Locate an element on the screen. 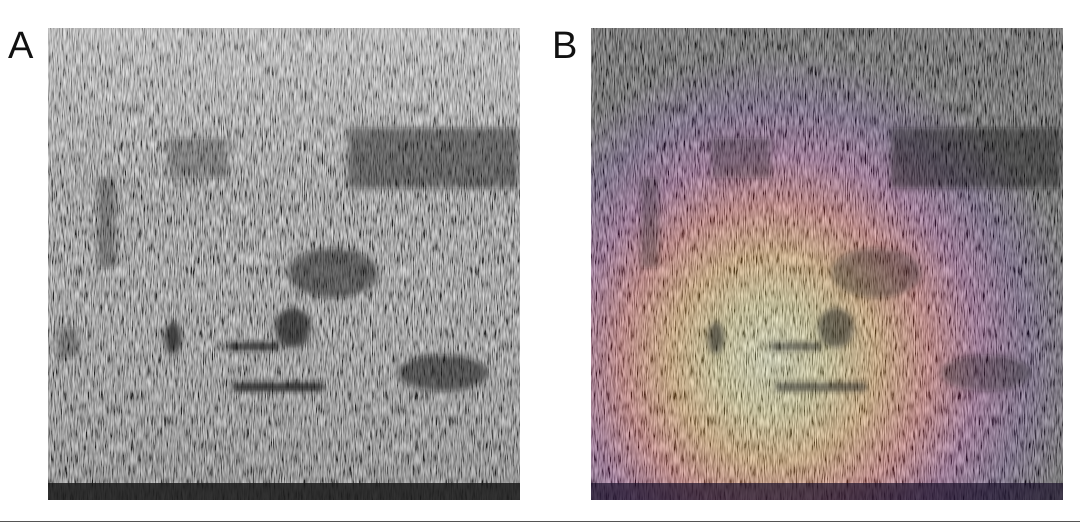 The image size is (1080, 529). bottom-divider is located at coordinates (540, 521).